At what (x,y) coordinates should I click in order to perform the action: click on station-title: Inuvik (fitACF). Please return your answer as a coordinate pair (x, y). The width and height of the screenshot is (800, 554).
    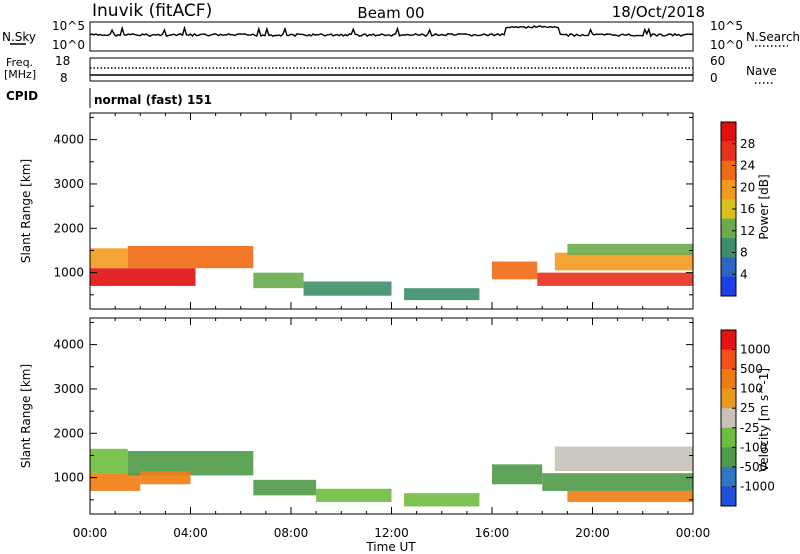
    Looking at the image, I should click on (152, 11).